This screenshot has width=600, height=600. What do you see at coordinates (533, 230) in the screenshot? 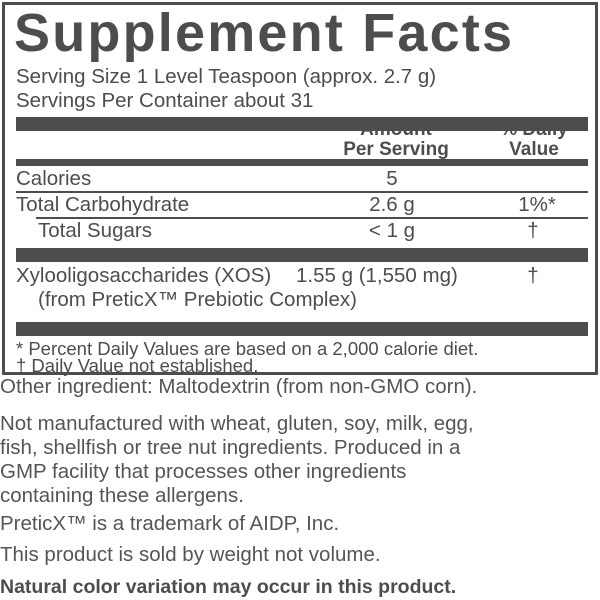
I see `row-sugars-dv: †` at bounding box center [533, 230].